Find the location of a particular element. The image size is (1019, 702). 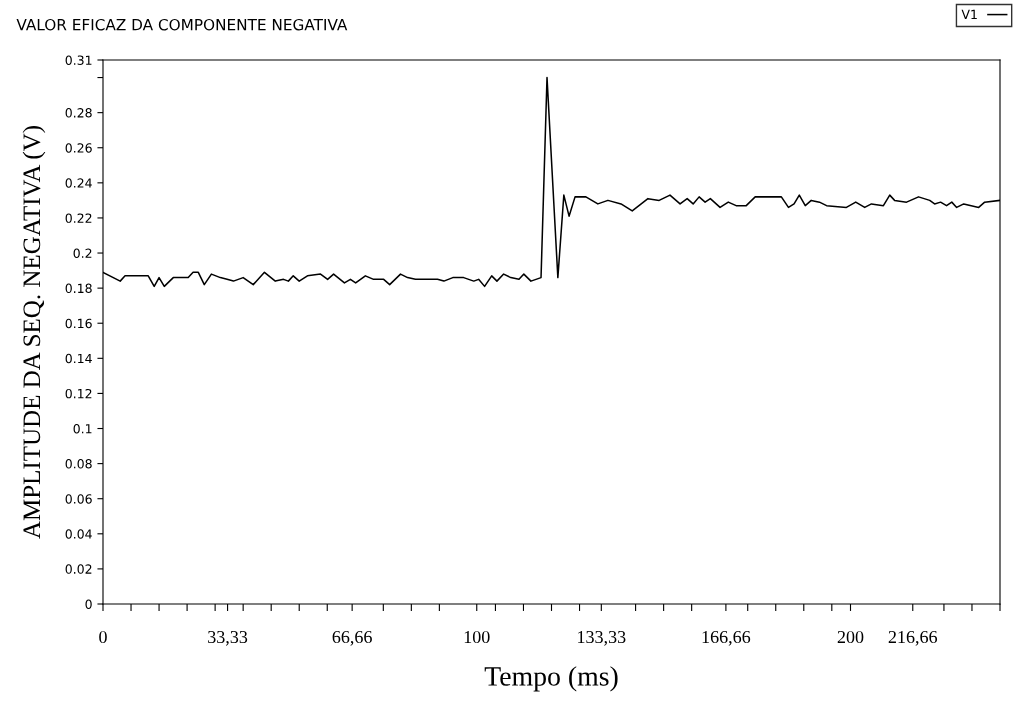

y-tick-label: 0.08 is located at coordinates (78, 464).